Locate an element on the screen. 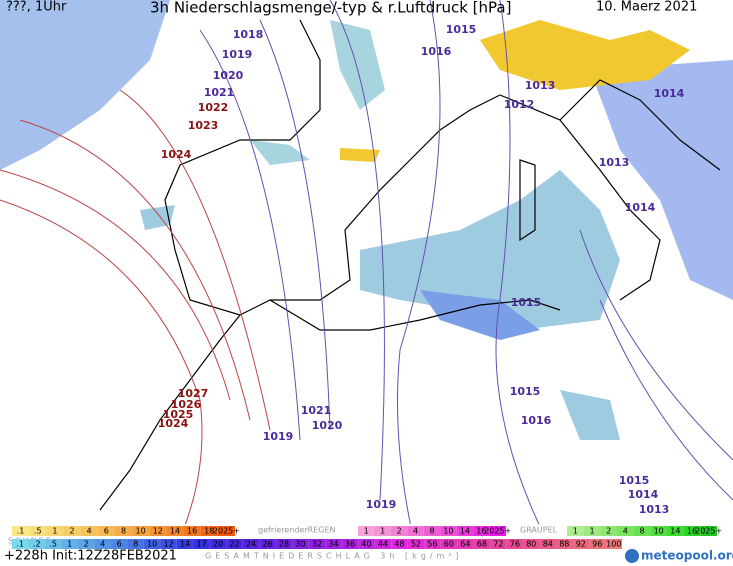 The height and width of the screenshot is (566, 733). legend-value: 22 is located at coordinates (234, 544).